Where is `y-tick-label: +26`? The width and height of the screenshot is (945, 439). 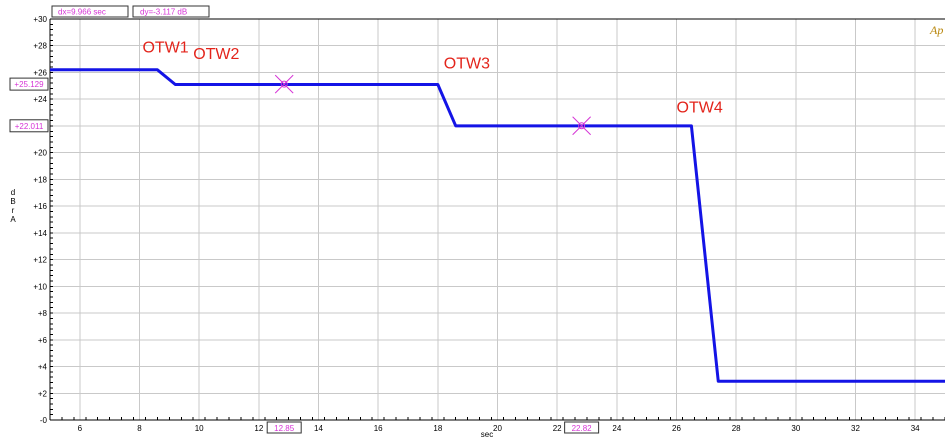
y-tick-label: +26 is located at coordinates (40, 72).